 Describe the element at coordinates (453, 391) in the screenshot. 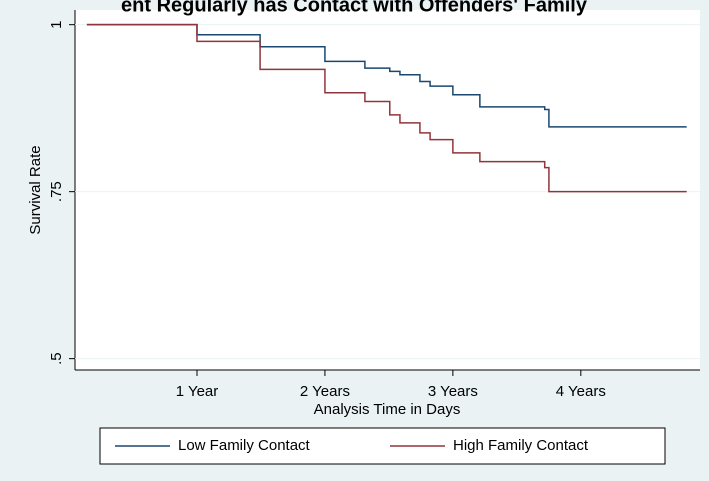

I see `x-tick-label: 3 Years` at that location.